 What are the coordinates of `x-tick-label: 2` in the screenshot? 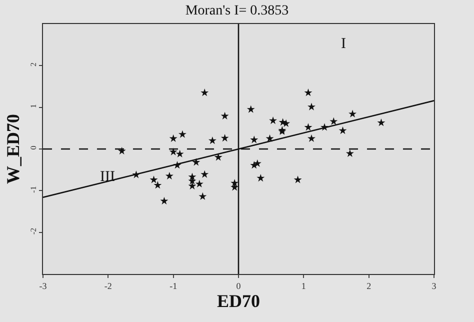 It's located at (369, 285).